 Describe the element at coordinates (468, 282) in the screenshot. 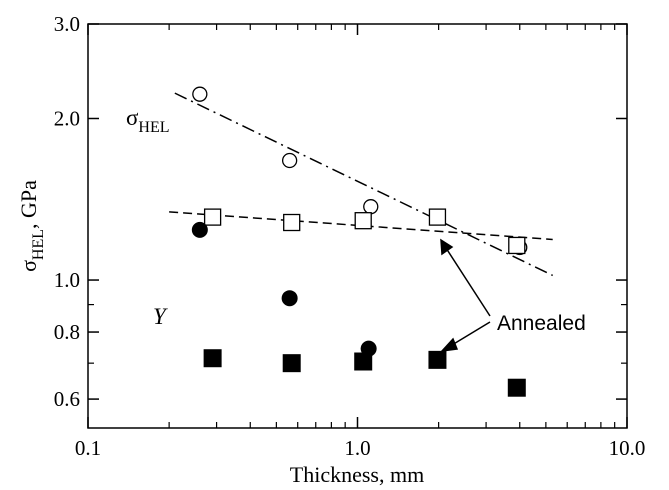

I see `annealed-arrow-upper` at that location.